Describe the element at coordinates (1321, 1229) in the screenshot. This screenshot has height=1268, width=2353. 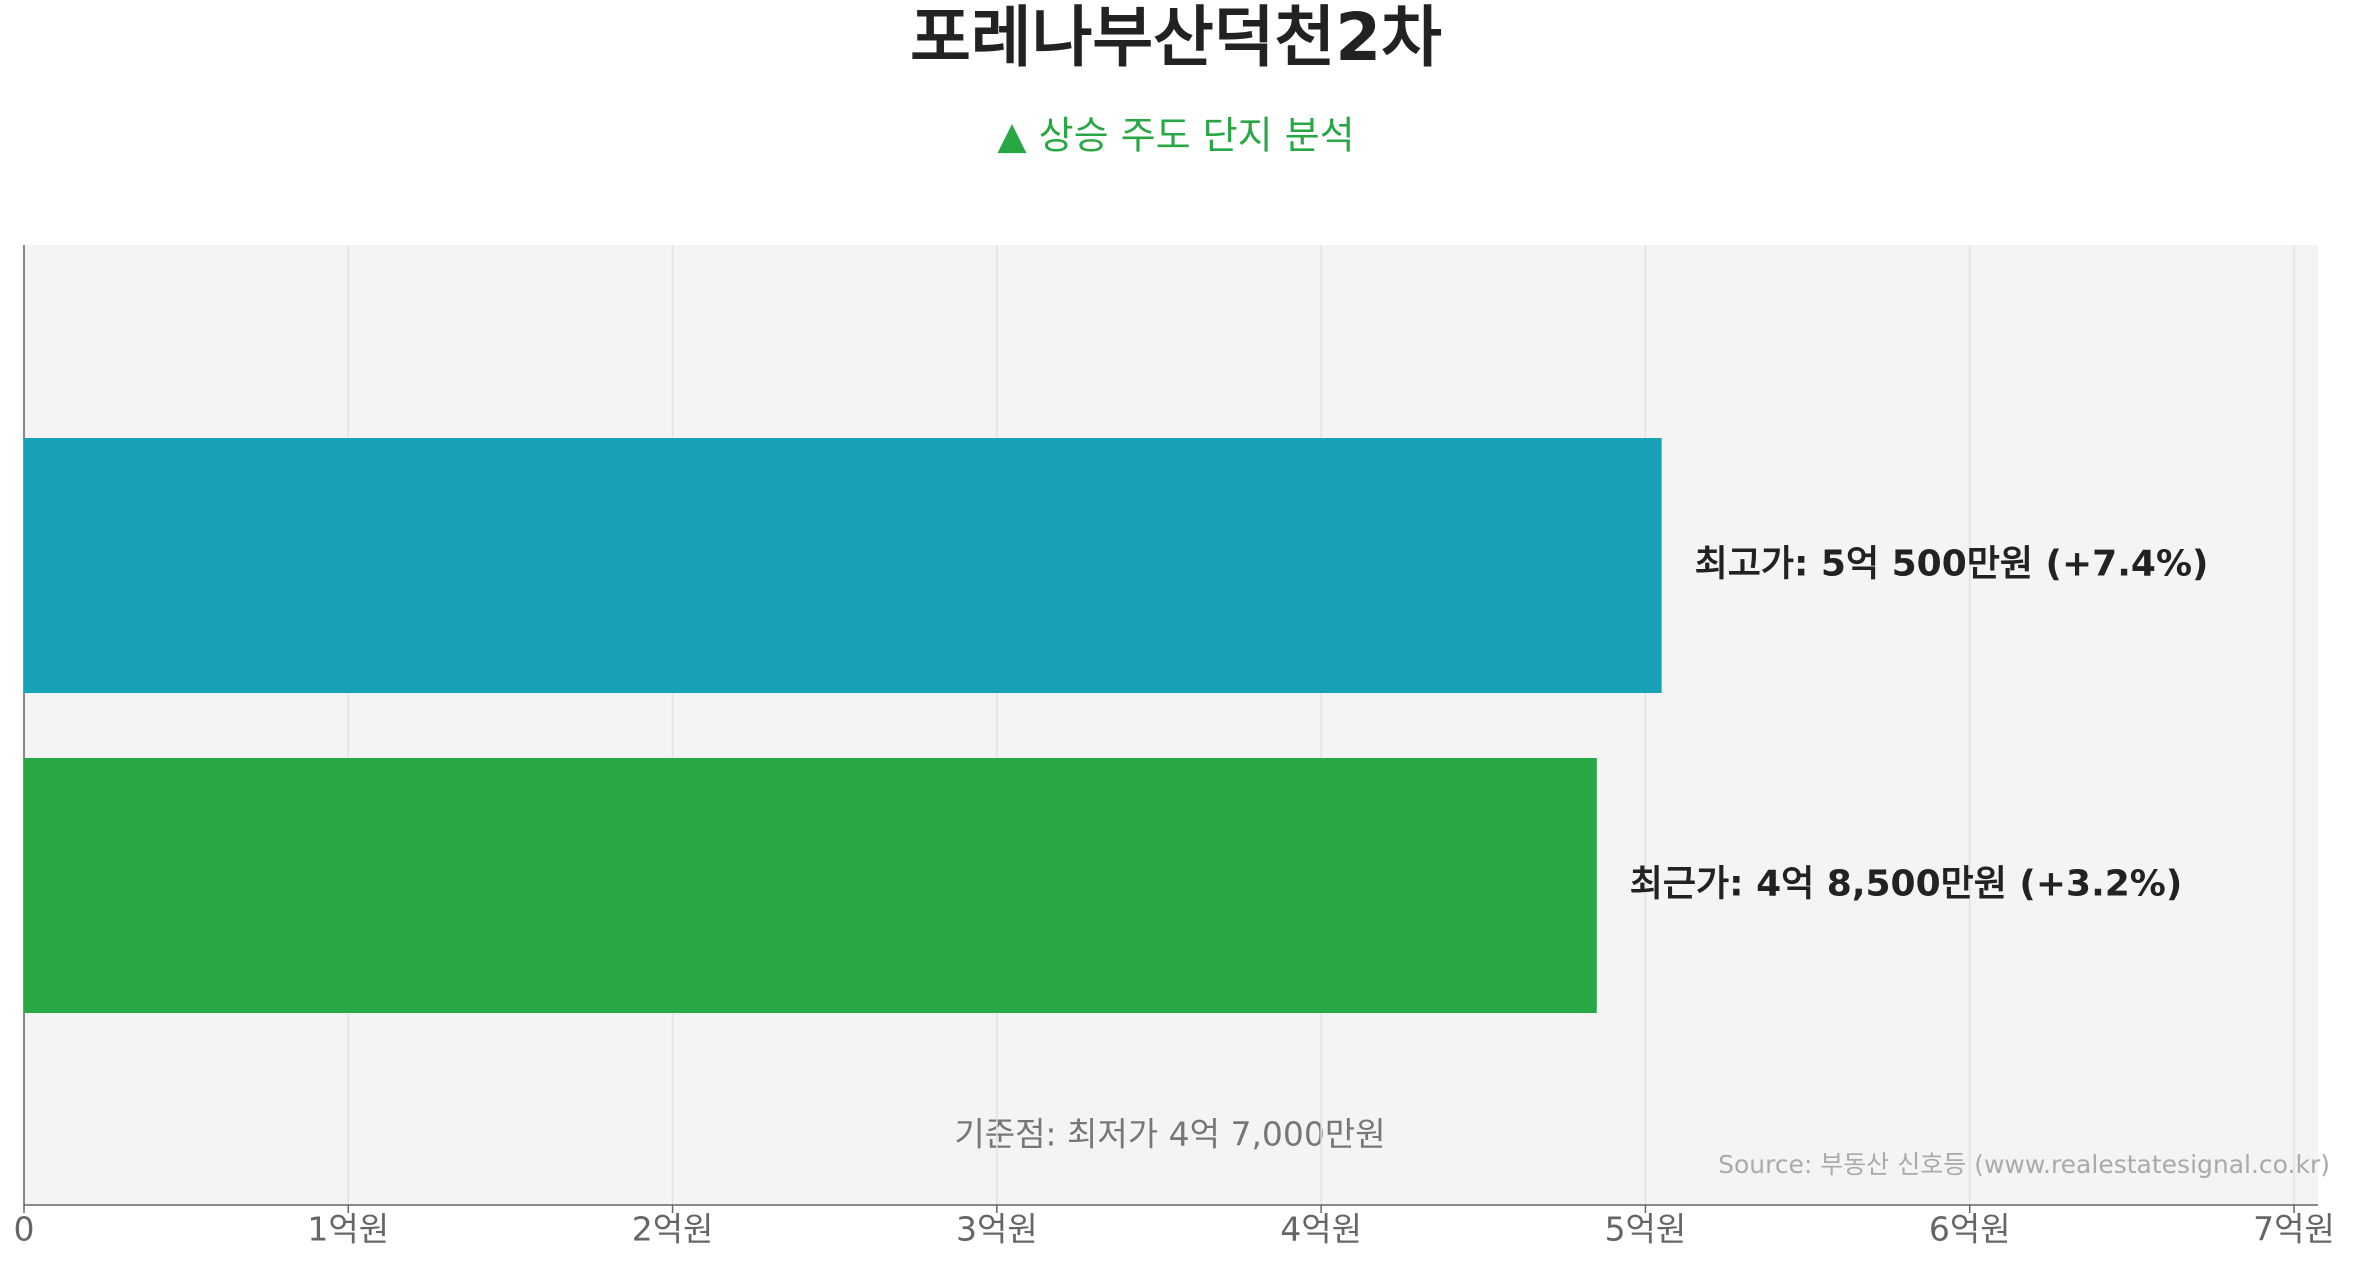
I see `x-tick-label: 4억원` at that location.